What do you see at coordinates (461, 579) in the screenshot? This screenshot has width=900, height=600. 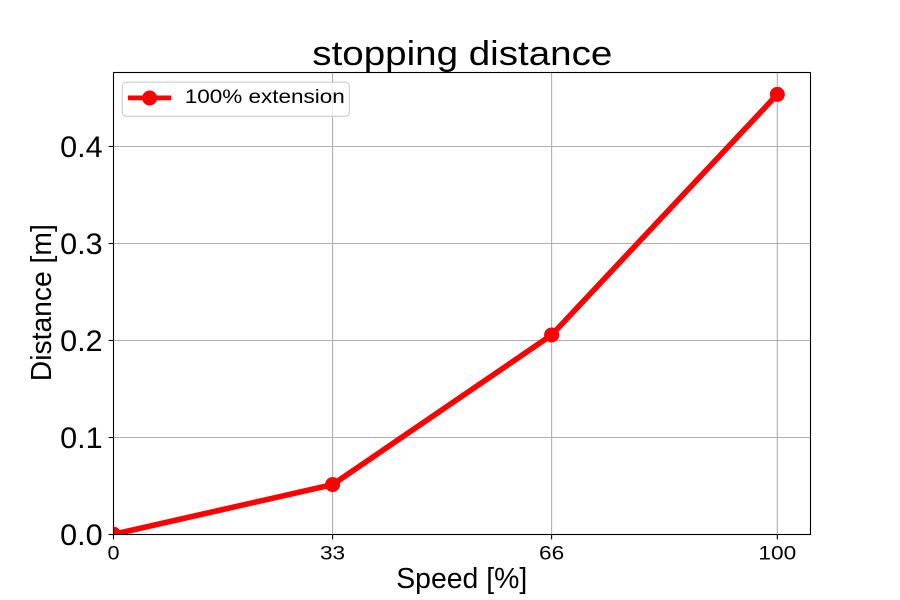 I see `svg-text: Speed [%]` at bounding box center [461, 579].